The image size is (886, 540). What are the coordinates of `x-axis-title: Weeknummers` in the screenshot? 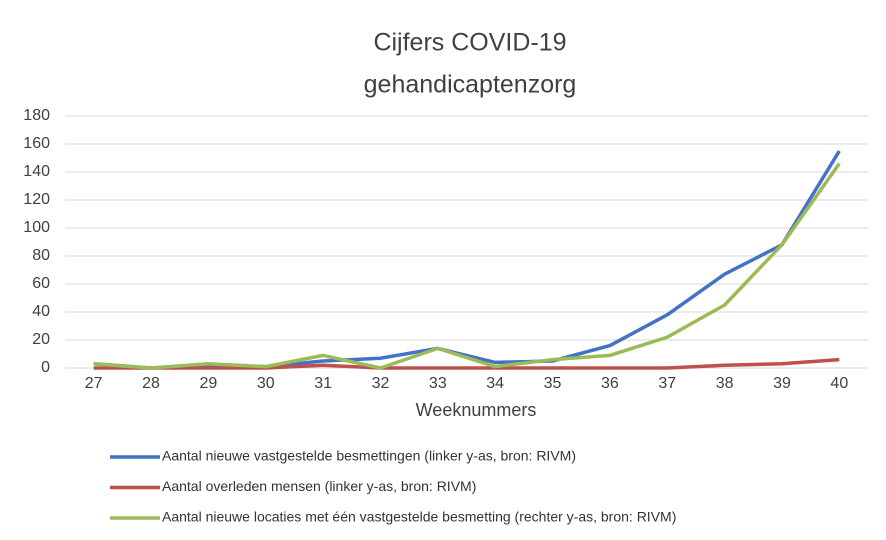 It's located at (476, 410).